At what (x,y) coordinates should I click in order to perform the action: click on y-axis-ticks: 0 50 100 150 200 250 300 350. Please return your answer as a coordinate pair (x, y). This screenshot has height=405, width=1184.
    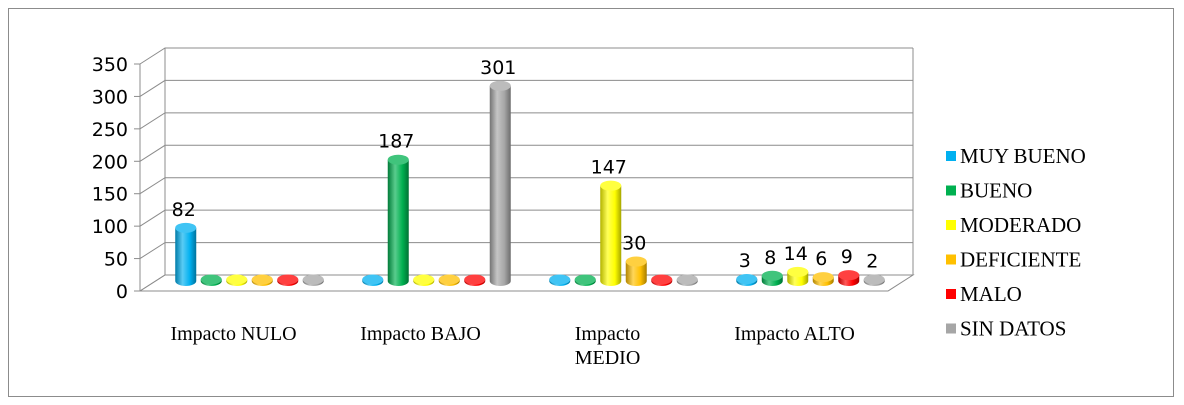
    Looking at the image, I should click on (110, 178).